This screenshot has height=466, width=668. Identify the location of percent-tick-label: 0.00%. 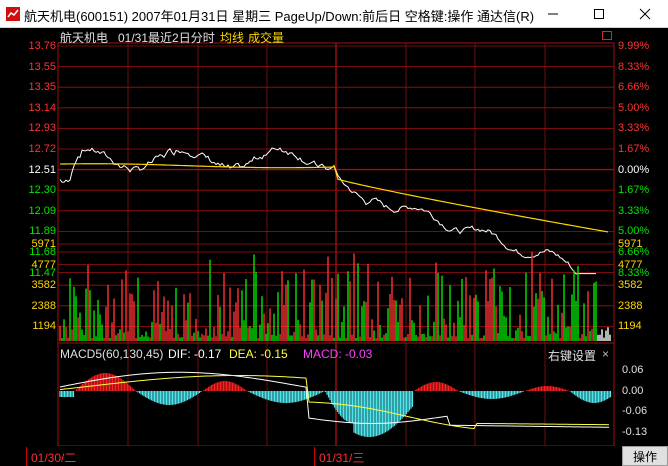
(634, 169).